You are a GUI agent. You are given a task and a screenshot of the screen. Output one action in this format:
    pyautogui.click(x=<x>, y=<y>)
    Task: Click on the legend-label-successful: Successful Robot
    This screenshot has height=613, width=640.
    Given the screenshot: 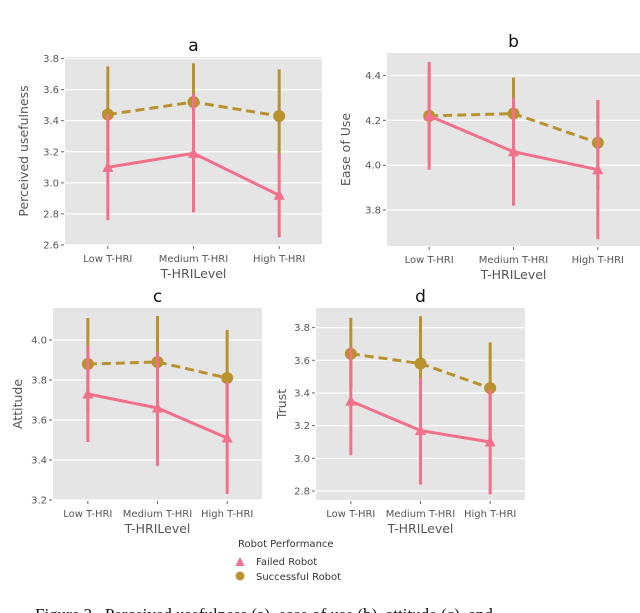 What is the action you would take?
    pyautogui.click(x=298, y=577)
    